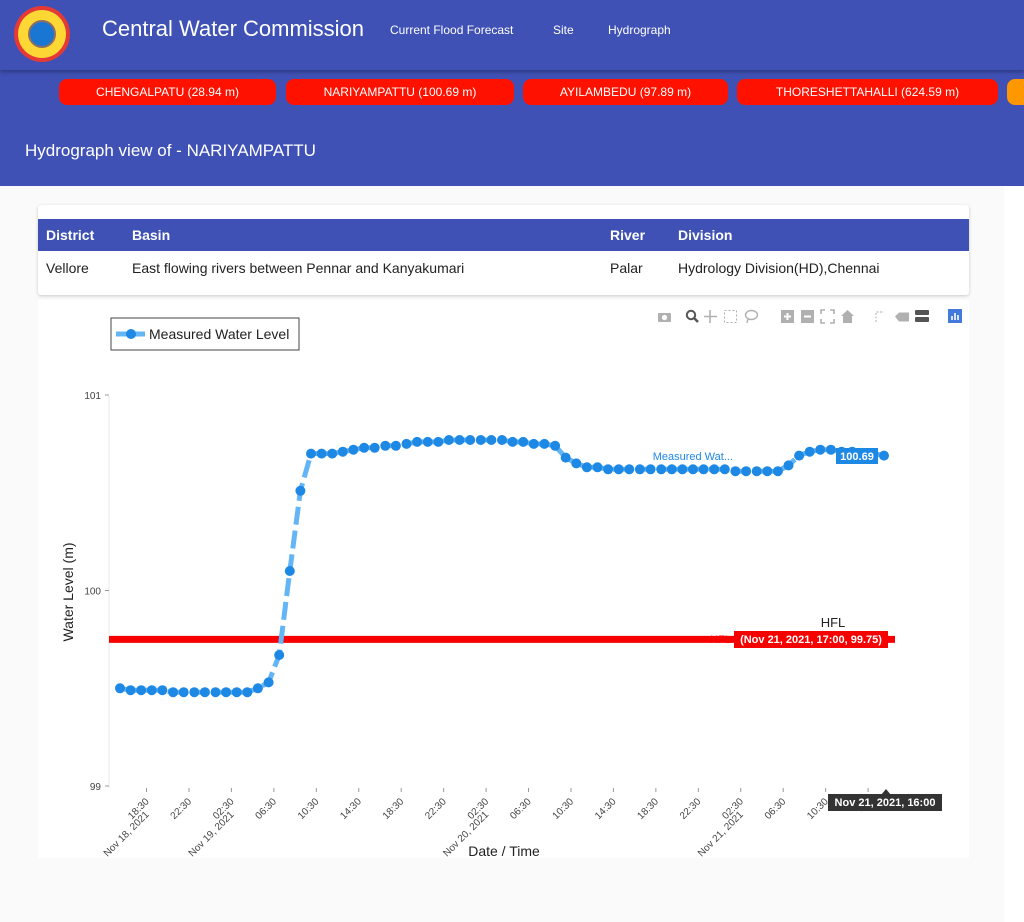 The height and width of the screenshot is (922, 1024). I want to click on plotly-logo-icon, so click(955, 316).